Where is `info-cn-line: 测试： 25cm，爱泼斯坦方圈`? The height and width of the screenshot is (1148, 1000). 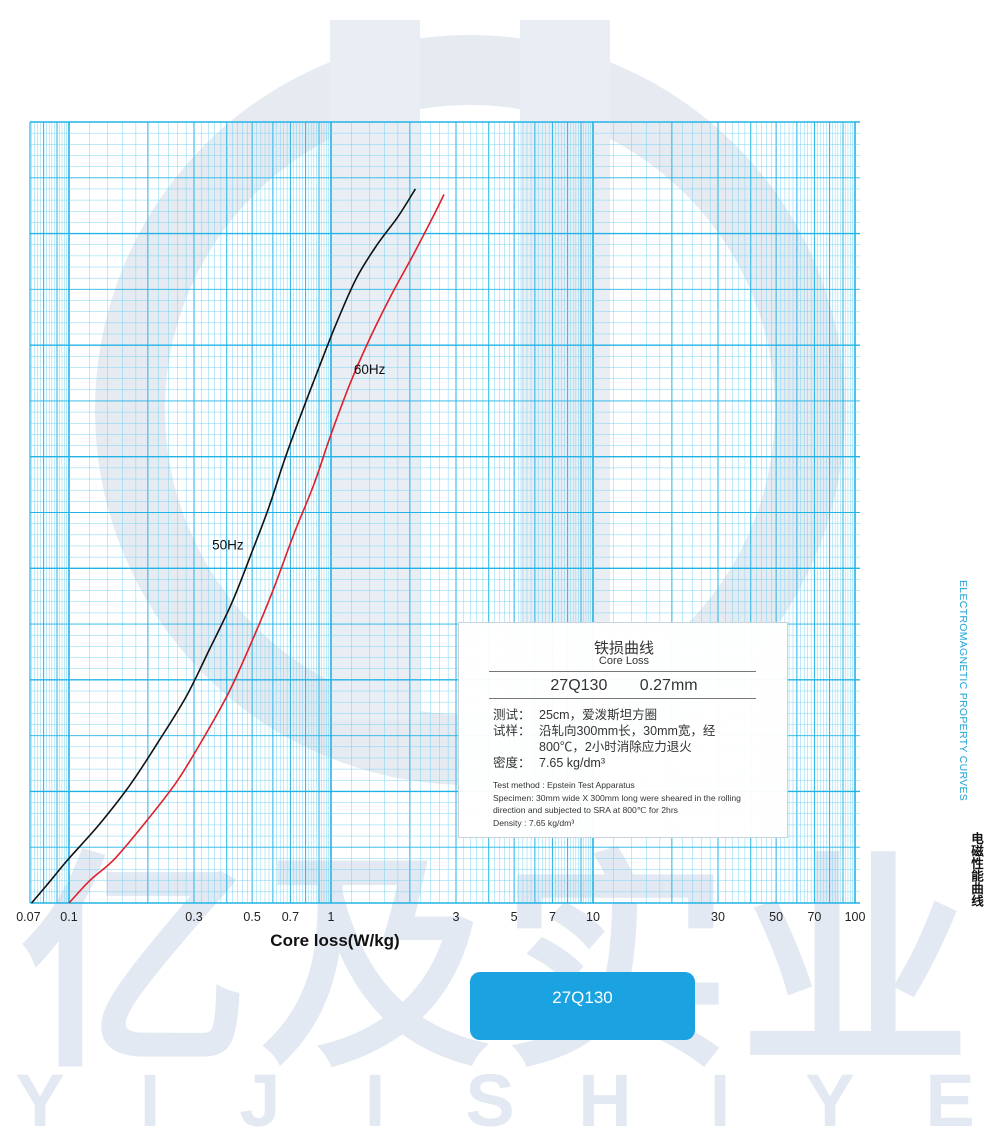
info-cn-line: 测试： 25cm，爱泼斯坦方圈 is located at coordinates (575, 715).